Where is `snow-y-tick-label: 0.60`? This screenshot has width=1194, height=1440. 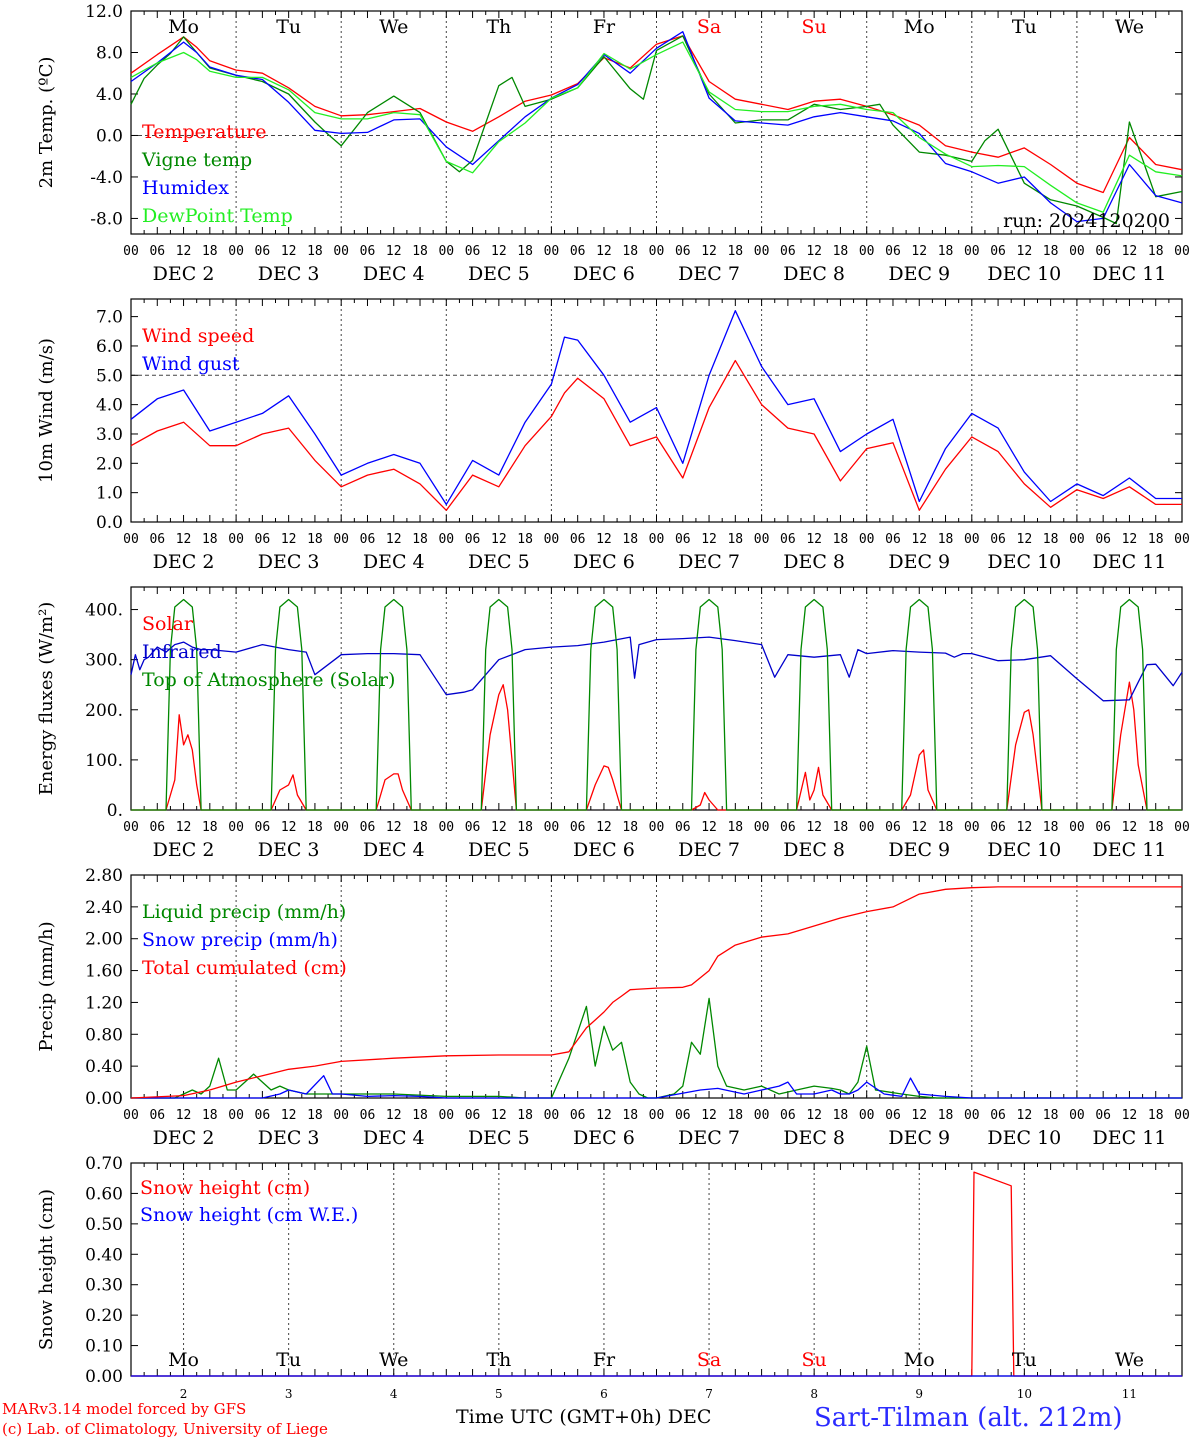
snow-y-tick-label: 0.60 is located at coordinates (104, 1194).